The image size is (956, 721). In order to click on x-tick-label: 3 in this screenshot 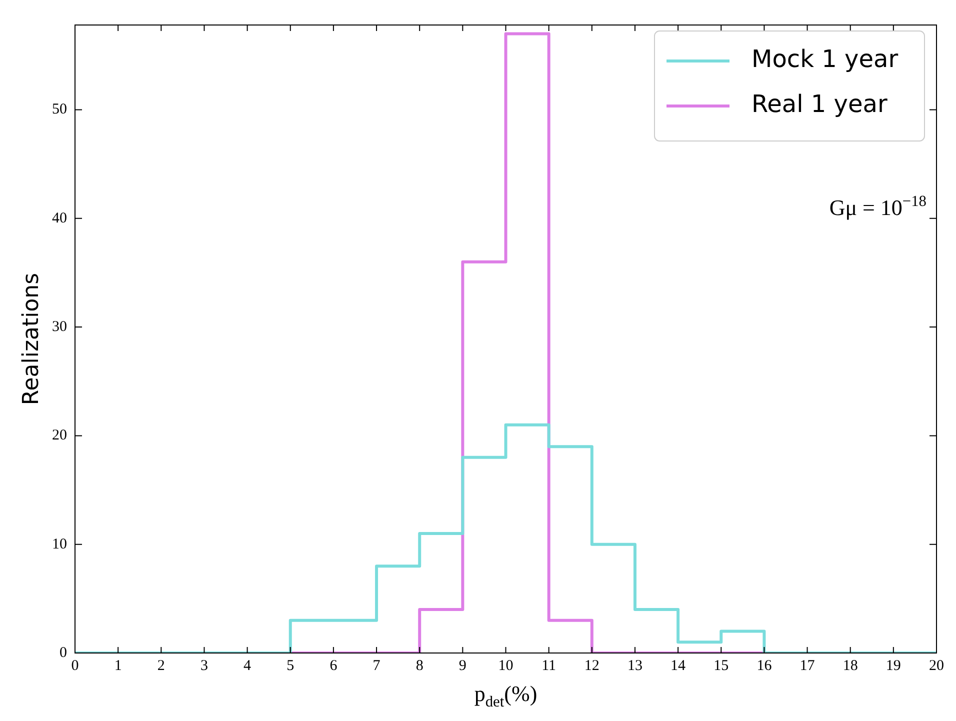, I will do `click(204, 666)`.